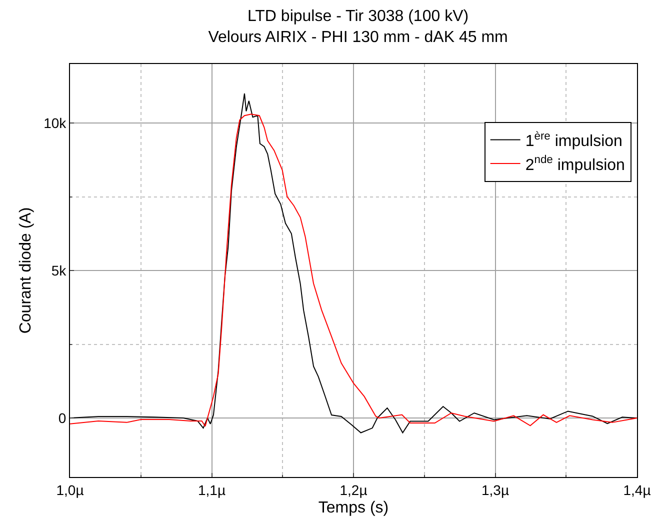 The height and width of the screenshot is (529, 663). Describe the element at coordinates (62, 418) in the screenshot. I see `y-tick-label: 0` at that location.